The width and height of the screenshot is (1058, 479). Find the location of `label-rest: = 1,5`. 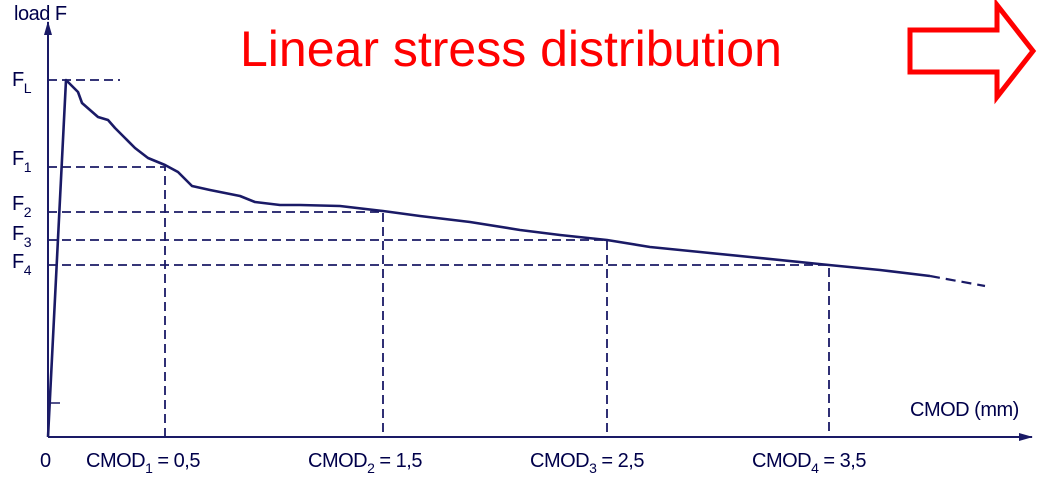

label-rest: = 1,5 is located at coordinates (400, 461).